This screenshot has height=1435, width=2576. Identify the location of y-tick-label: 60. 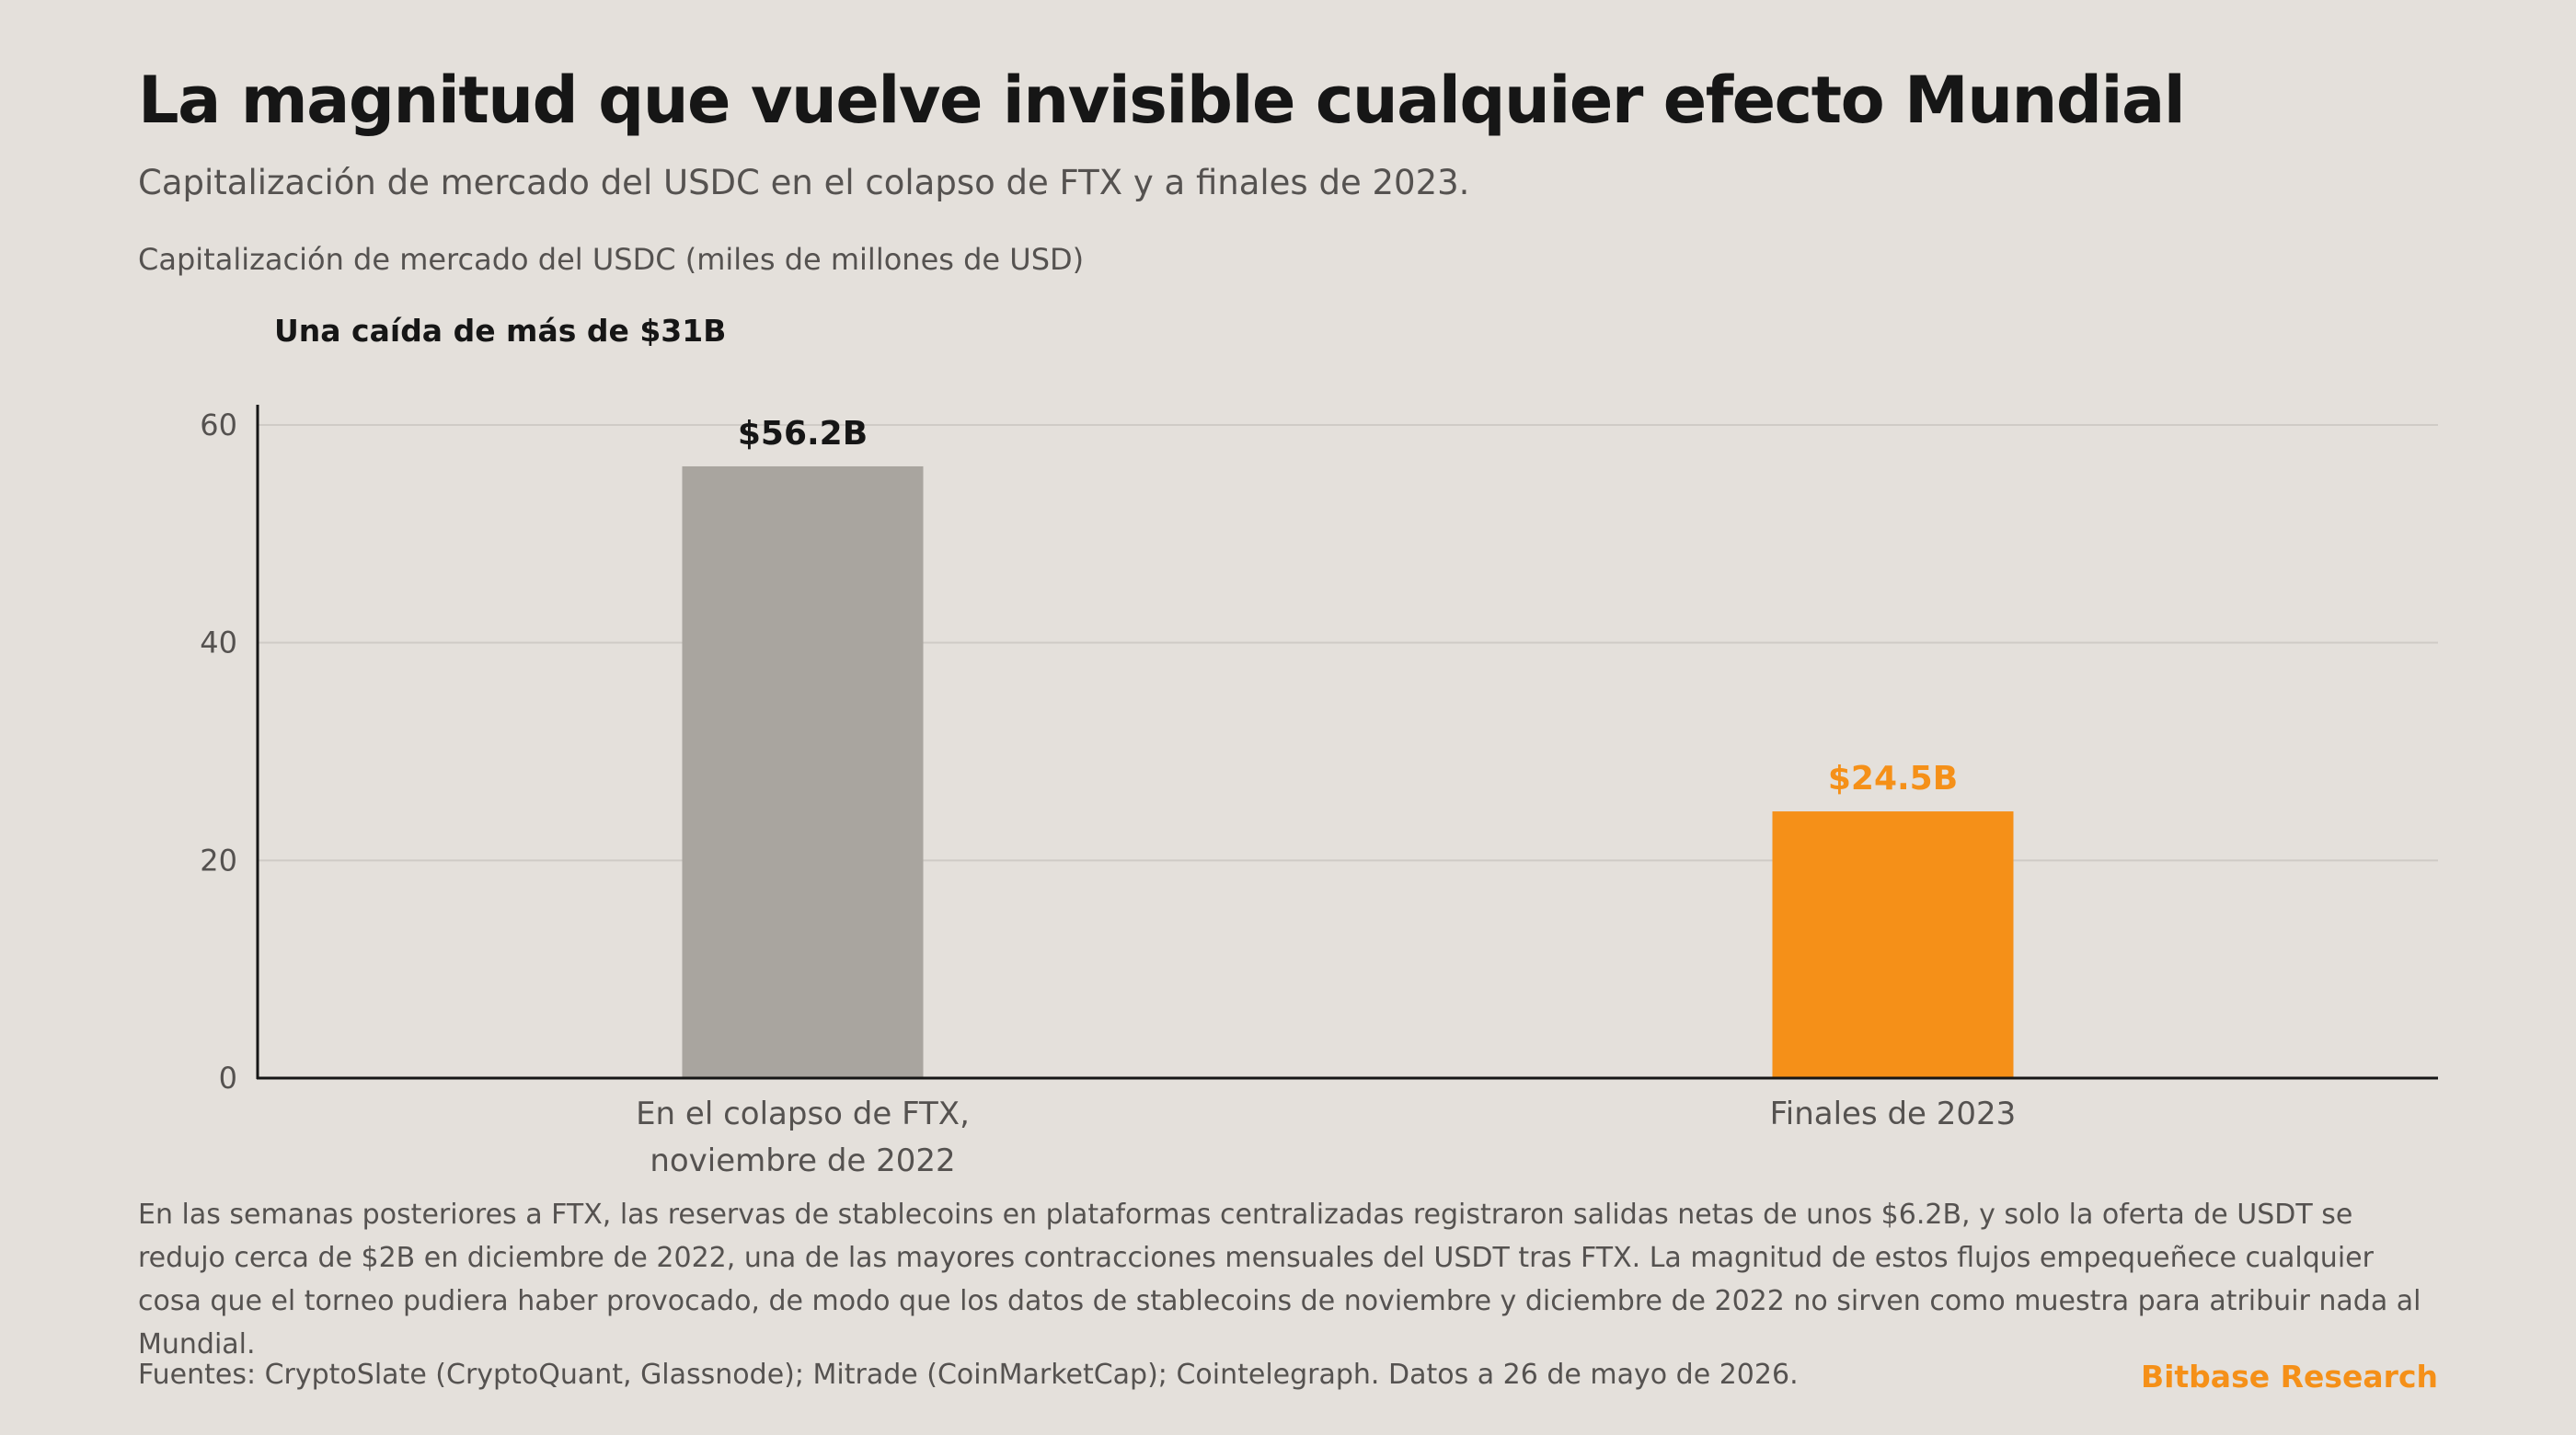
(218, 425).